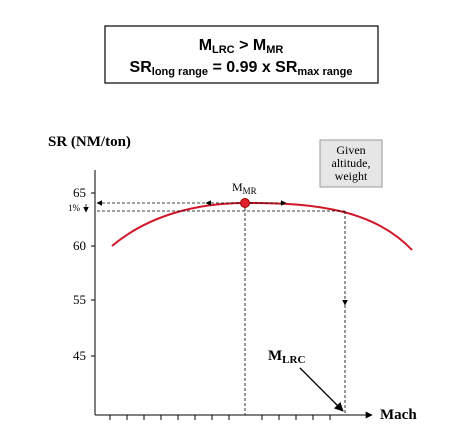 This screenshot has width=474, height=436. Describe the element at coordinates (93, 274) in the screenshot. I see `y-ticks` at that location.